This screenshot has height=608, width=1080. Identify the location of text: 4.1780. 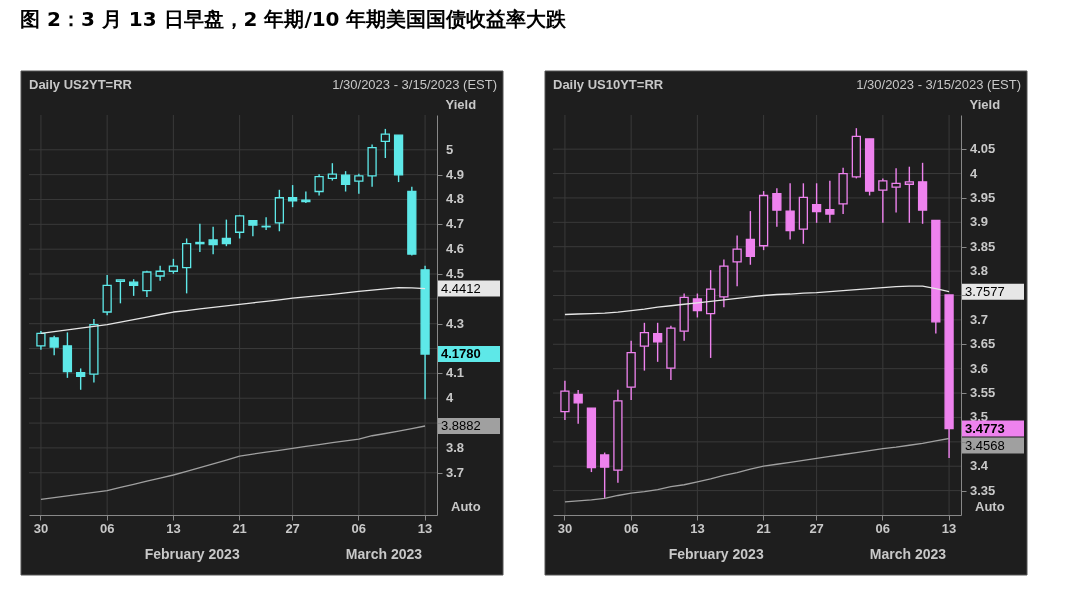
(461, 354).